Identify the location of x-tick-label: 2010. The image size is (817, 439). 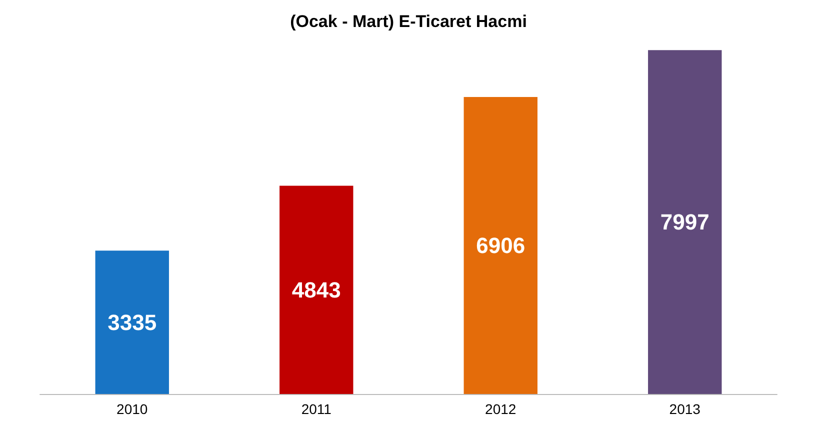
(132, 409).